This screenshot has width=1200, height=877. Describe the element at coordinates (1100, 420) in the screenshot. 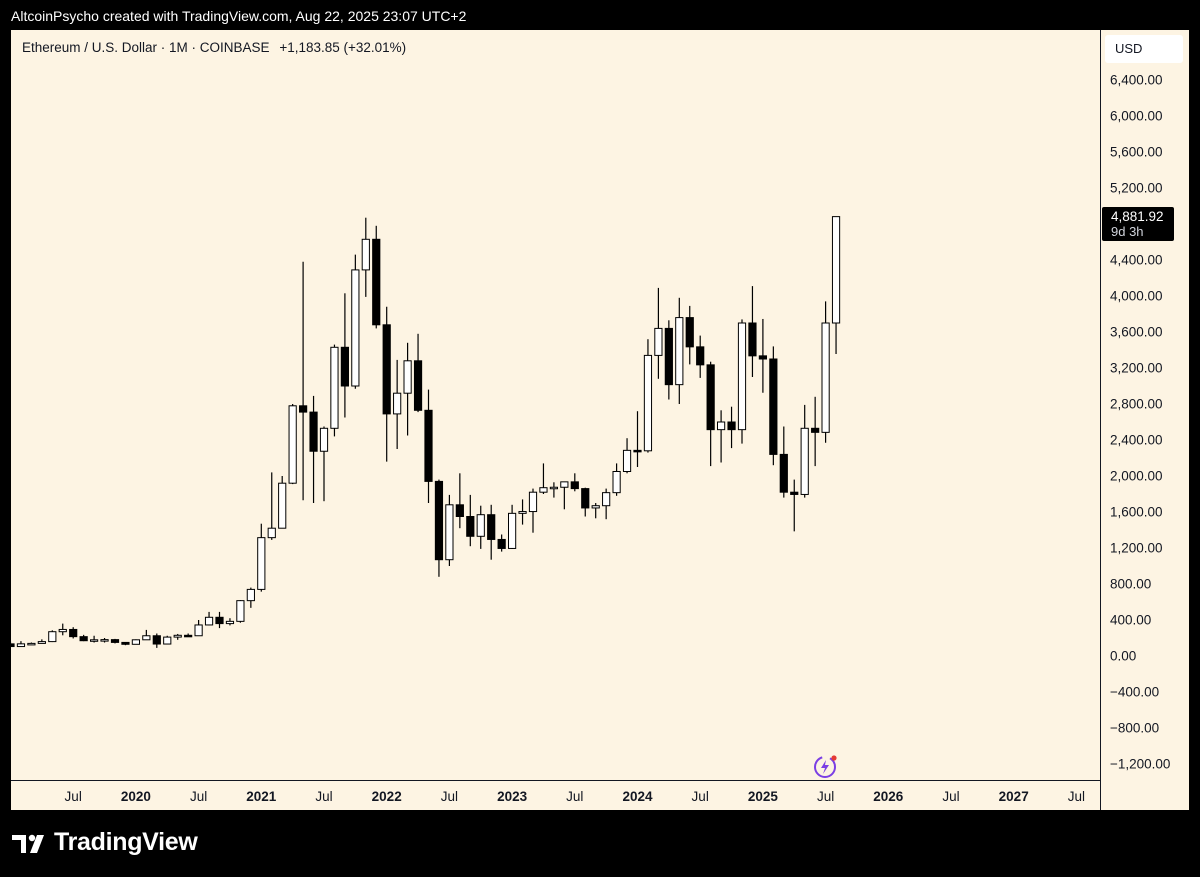

I see `price-axis-border` at that location.